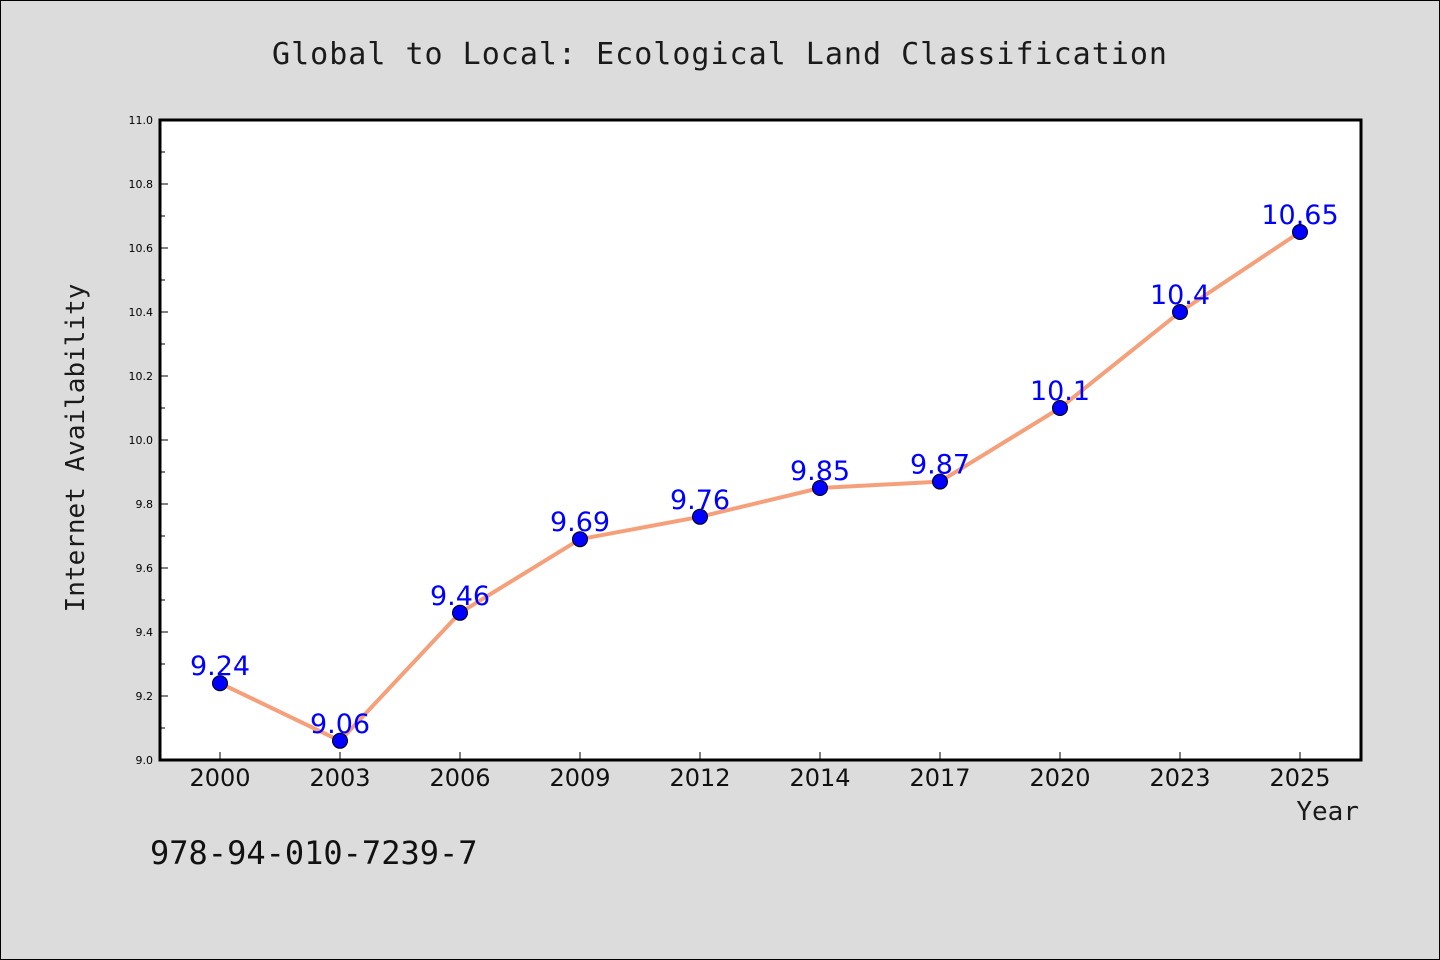 This screenshot has height=960, width=1440. Describe the element at coordinates (1180, 295) in the screenshot. I see `data-label: 10.4` at that location.